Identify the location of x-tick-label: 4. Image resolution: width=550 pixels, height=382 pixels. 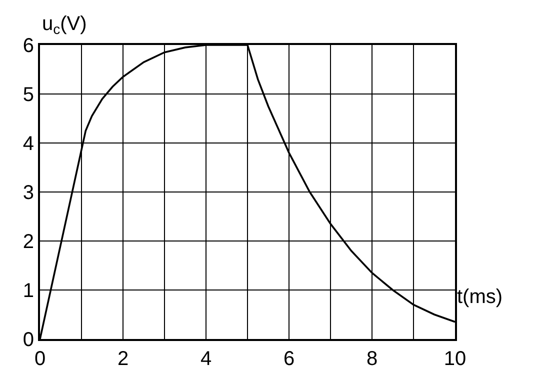
(206, 359).